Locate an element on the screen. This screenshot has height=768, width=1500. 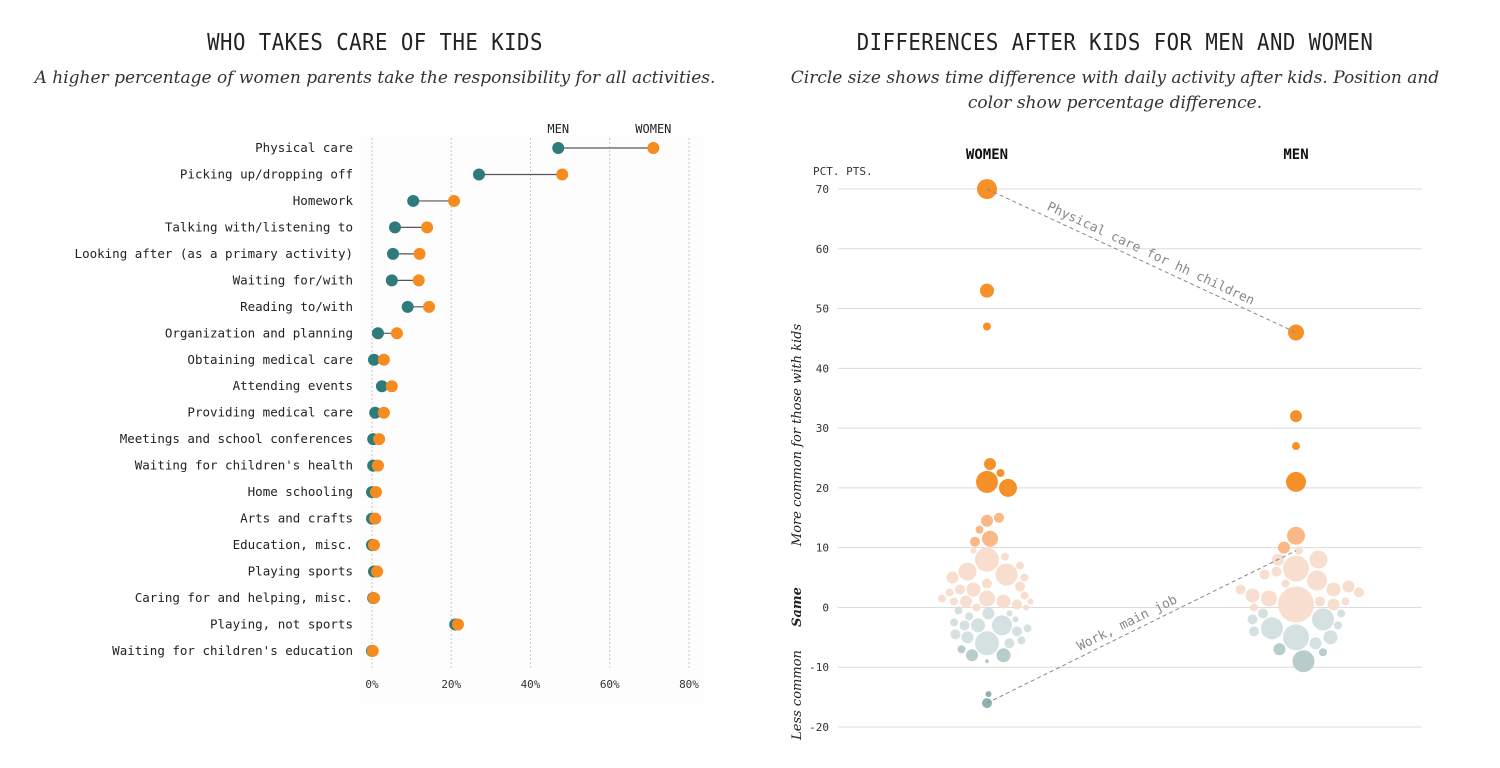
legend-men: MEN is located at coordinates (558, 129).